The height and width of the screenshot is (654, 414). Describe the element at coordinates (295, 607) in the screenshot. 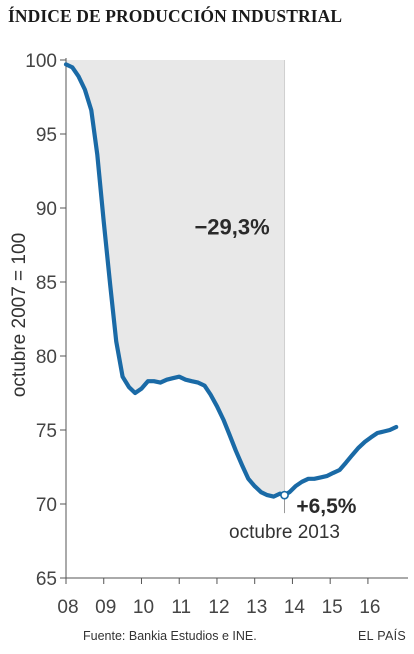

I see `x-tick-label: 14` at that location.